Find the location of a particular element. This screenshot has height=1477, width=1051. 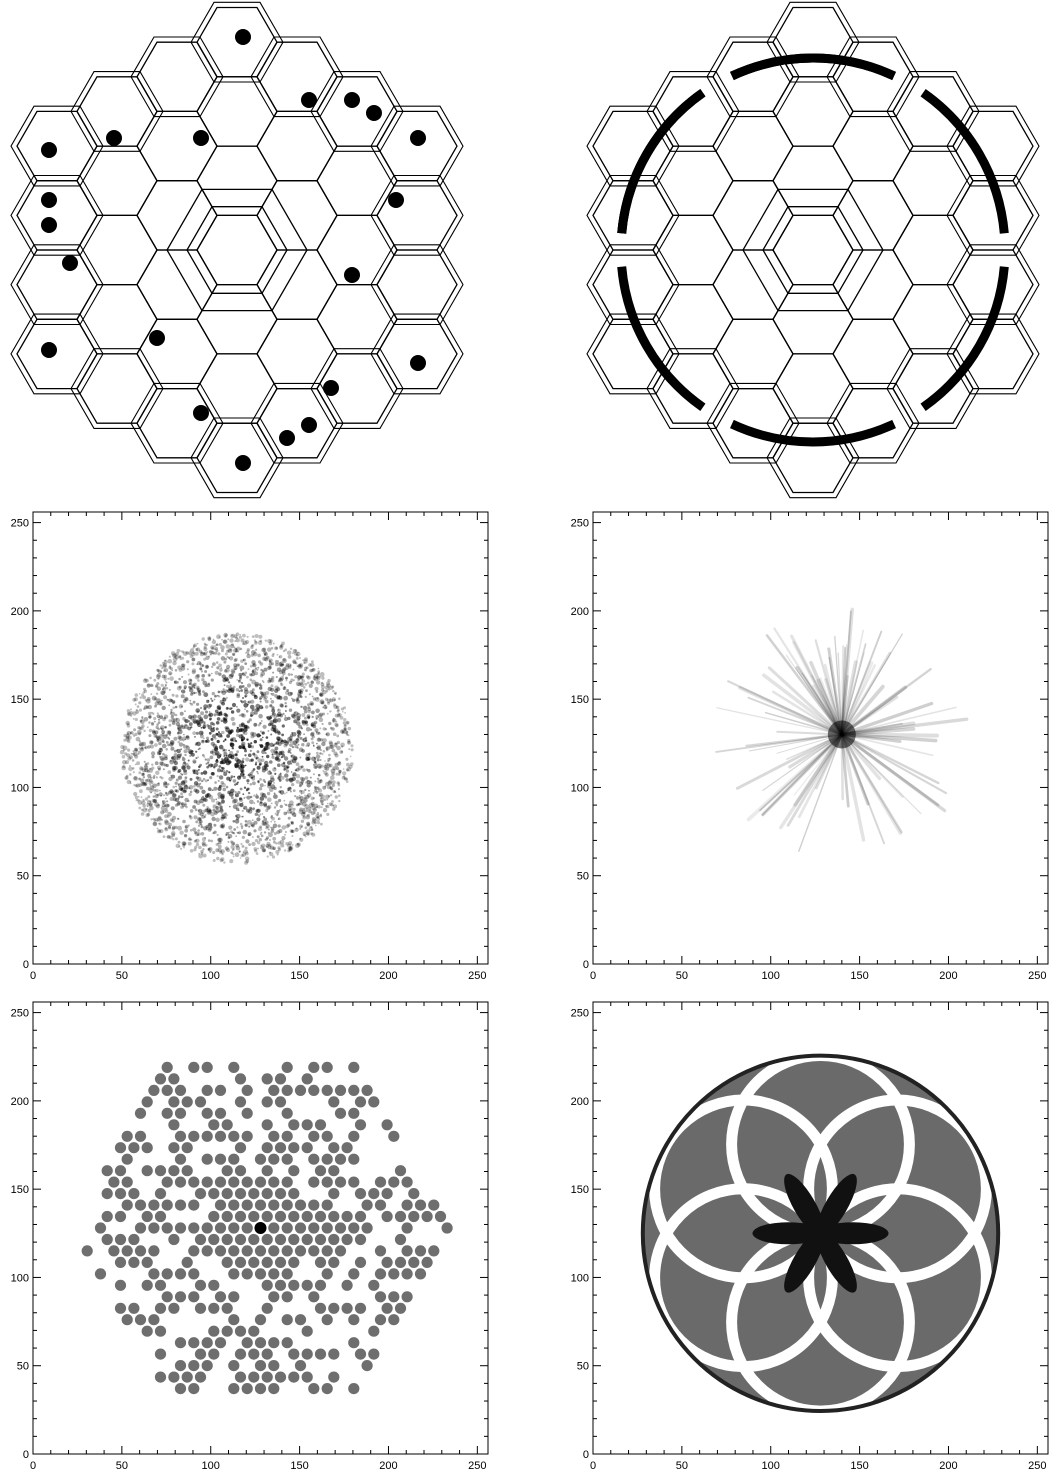

annulus-arc is located at coordinates (813, 433).